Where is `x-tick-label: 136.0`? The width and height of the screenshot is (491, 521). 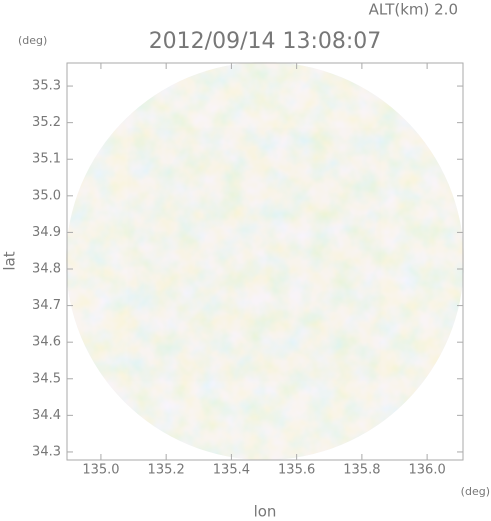 x-tick-label: 136.0 is located at coordinates (427, 470).